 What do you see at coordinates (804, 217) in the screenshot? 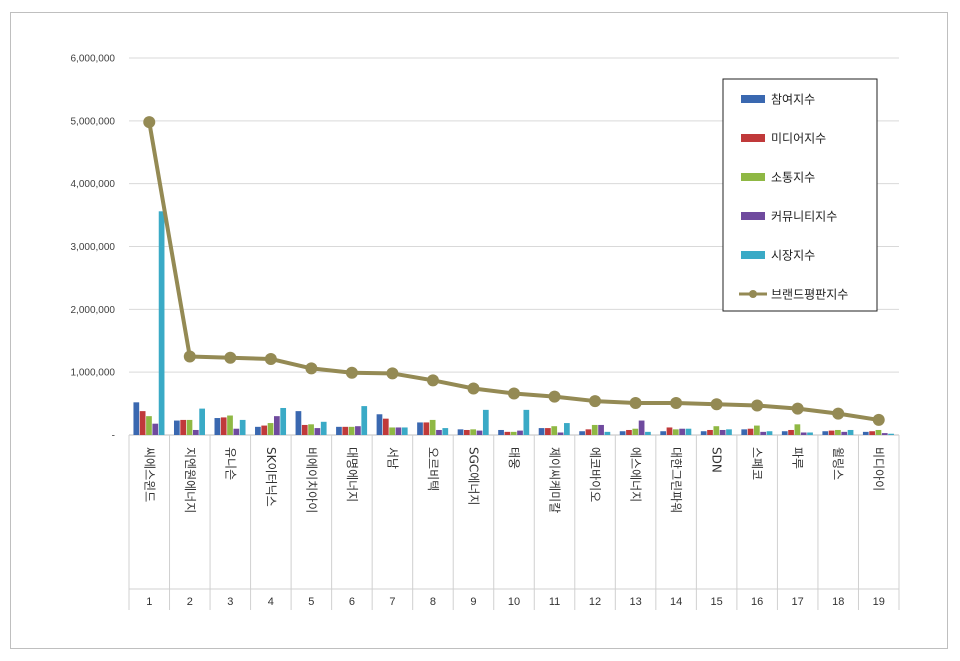
I see `legend-label: 커뮤니티지수` at bounding box center [804, 217].